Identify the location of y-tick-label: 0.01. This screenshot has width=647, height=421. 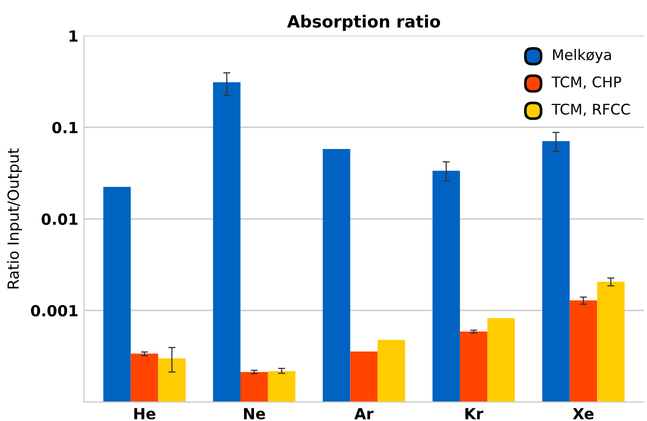
(60, 219).